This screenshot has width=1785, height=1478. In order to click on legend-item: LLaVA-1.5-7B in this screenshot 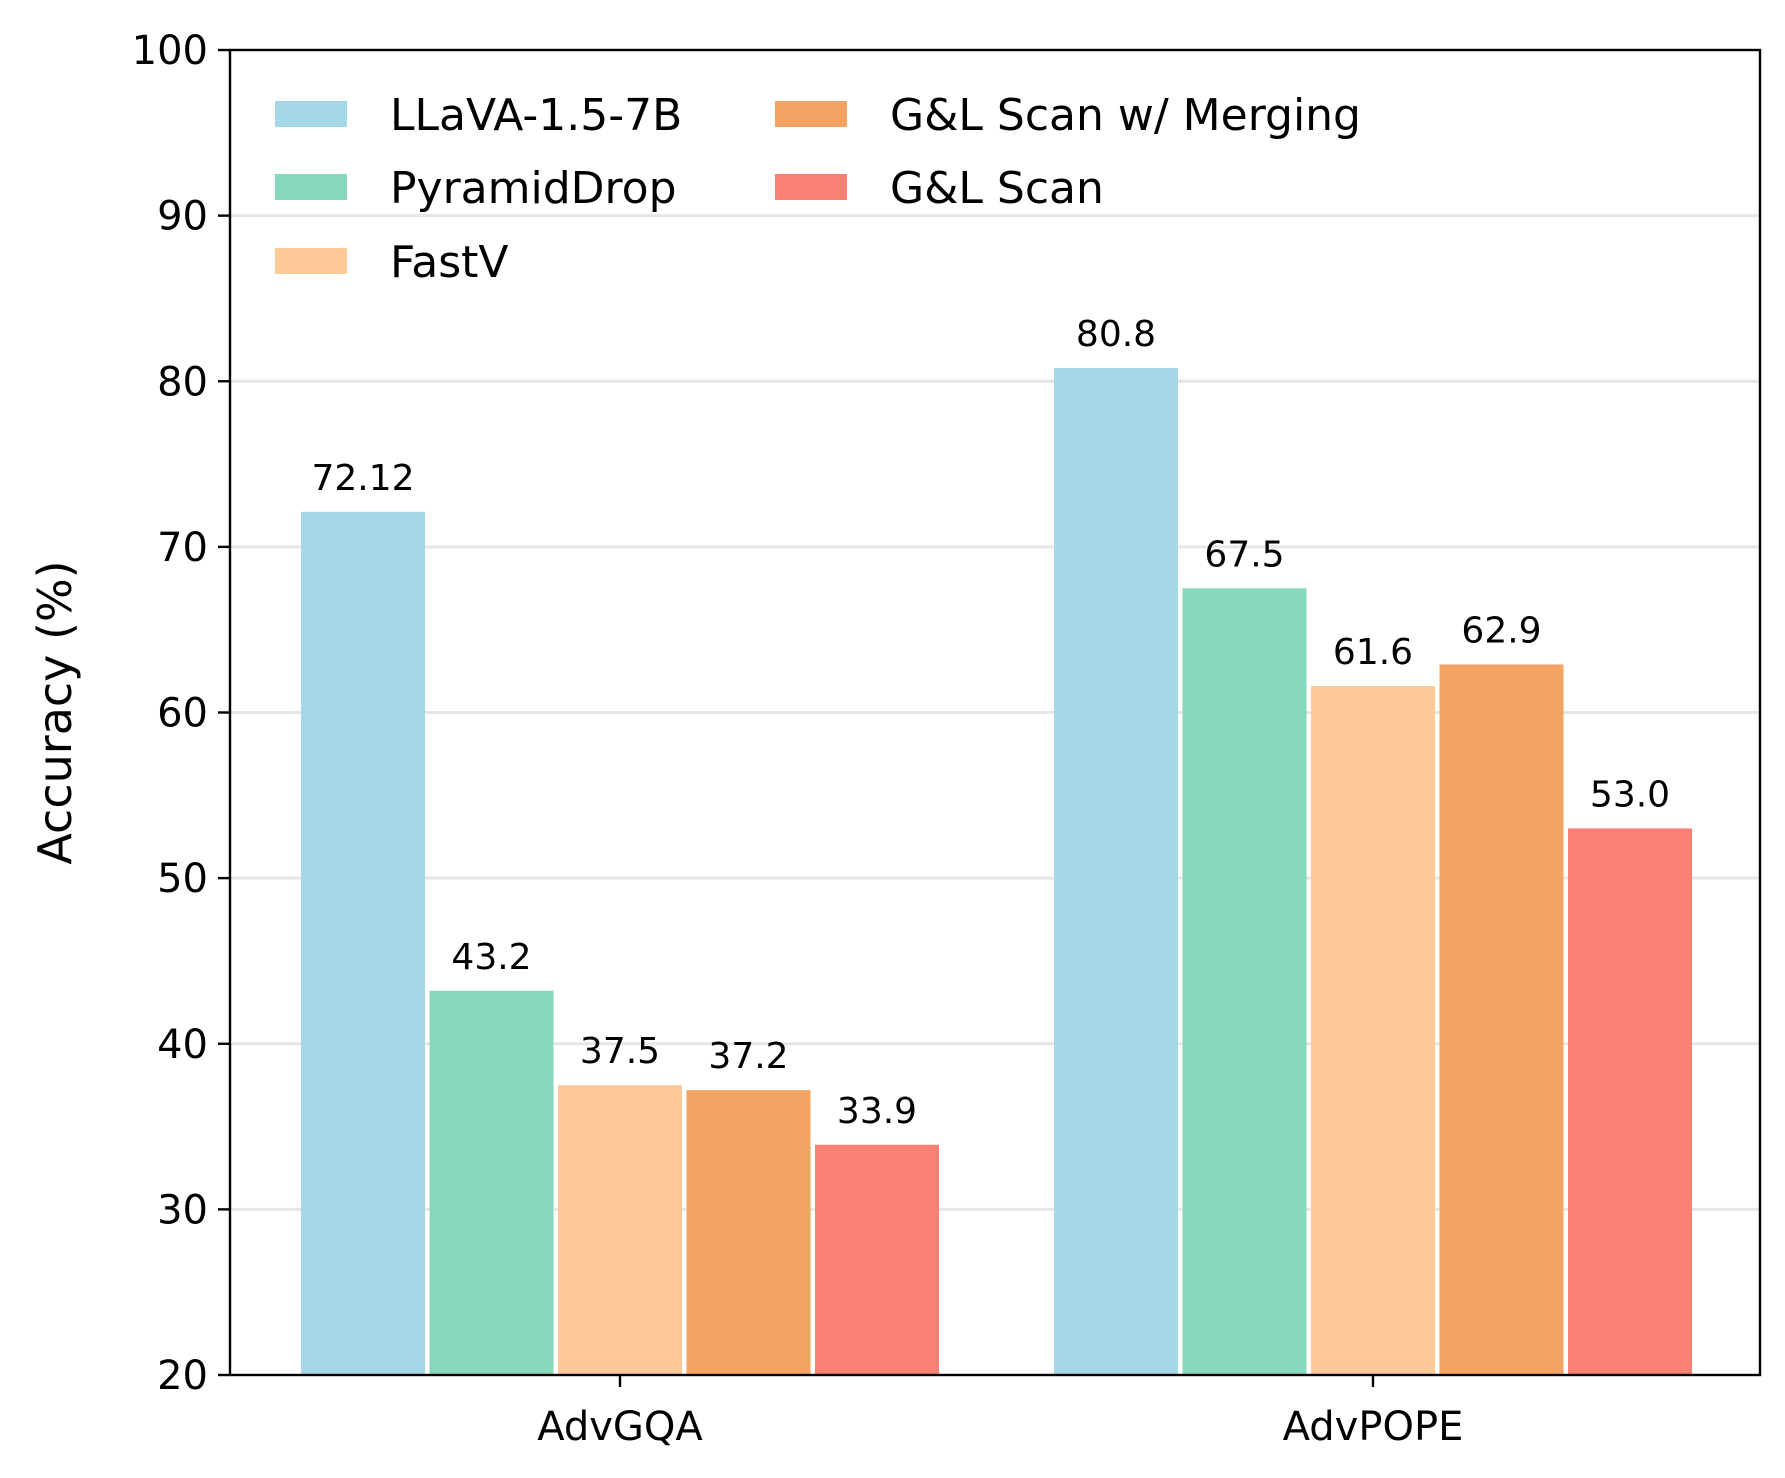, I will do `click(478, 115)`.